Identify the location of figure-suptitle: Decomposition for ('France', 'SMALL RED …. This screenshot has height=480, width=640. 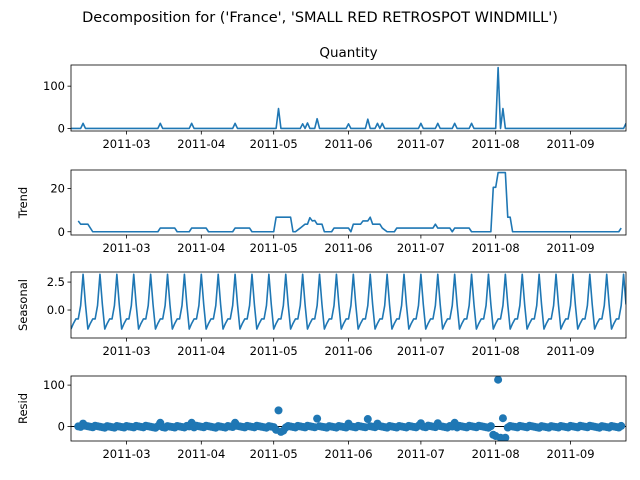
(320, 18).